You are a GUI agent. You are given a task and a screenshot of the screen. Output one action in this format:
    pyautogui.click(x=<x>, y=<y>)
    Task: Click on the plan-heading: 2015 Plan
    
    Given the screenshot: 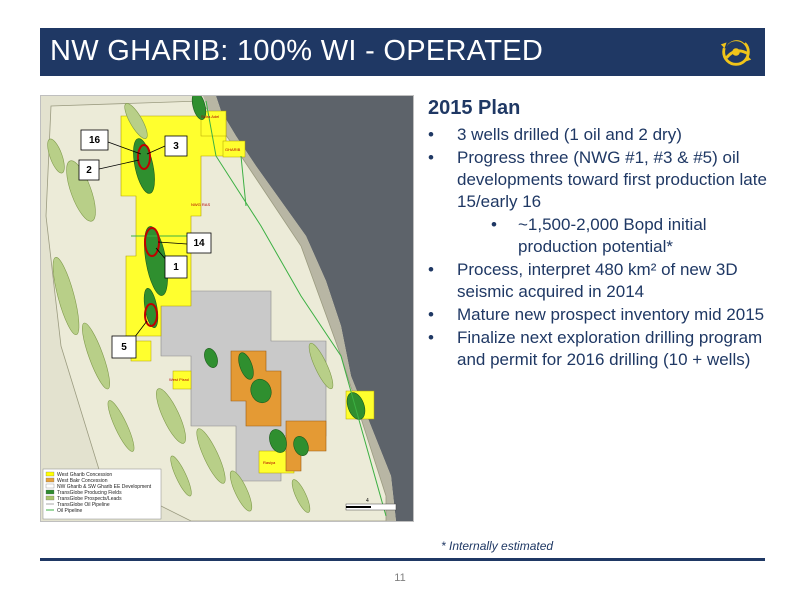 What is the action you would take?
    pyautogui.click(x=474, y=108)
    